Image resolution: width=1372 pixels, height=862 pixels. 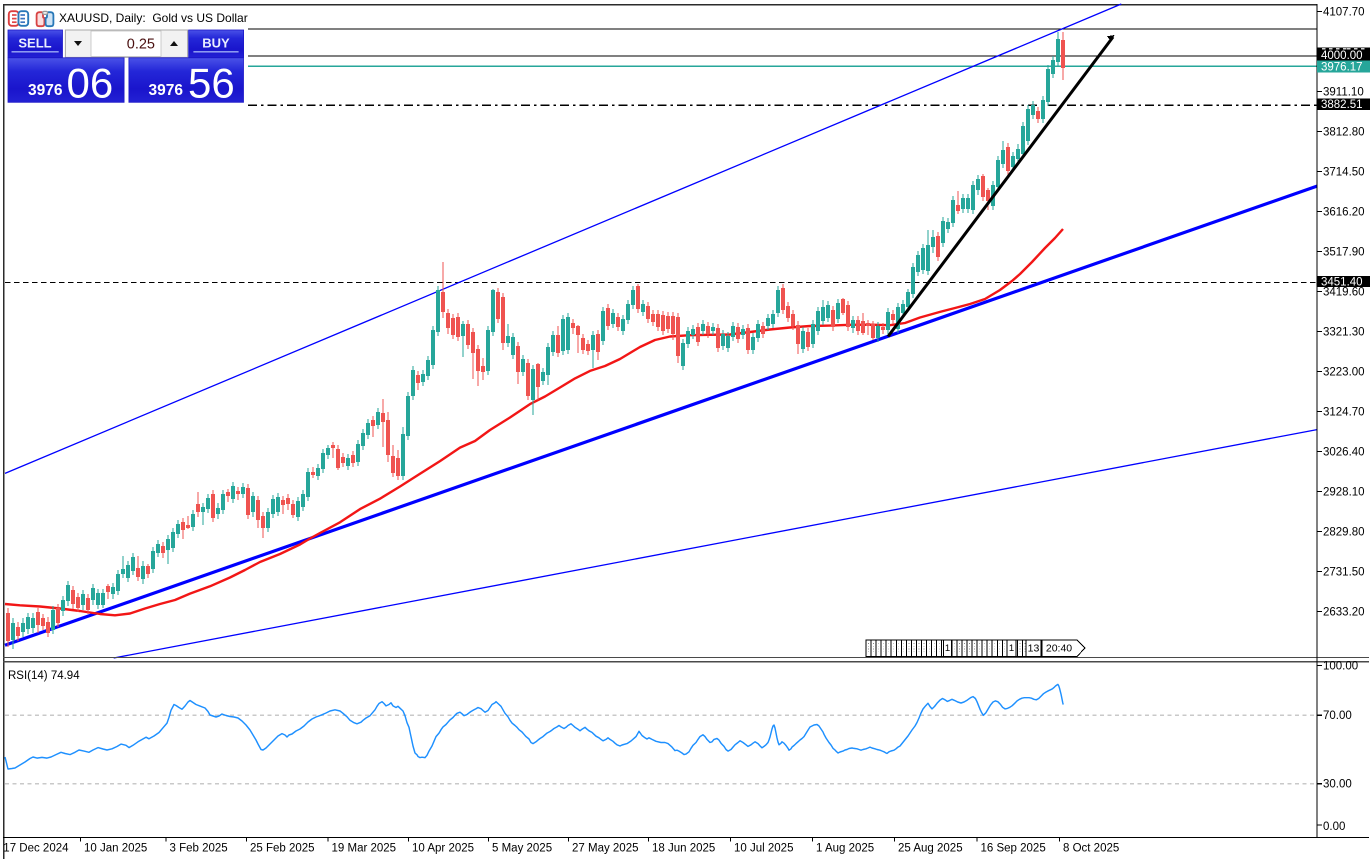 What do you see at coordinates (1344, 453) in the screenshot?
I see `svg-text: 3026.40` at bounding box center [1344, 453].